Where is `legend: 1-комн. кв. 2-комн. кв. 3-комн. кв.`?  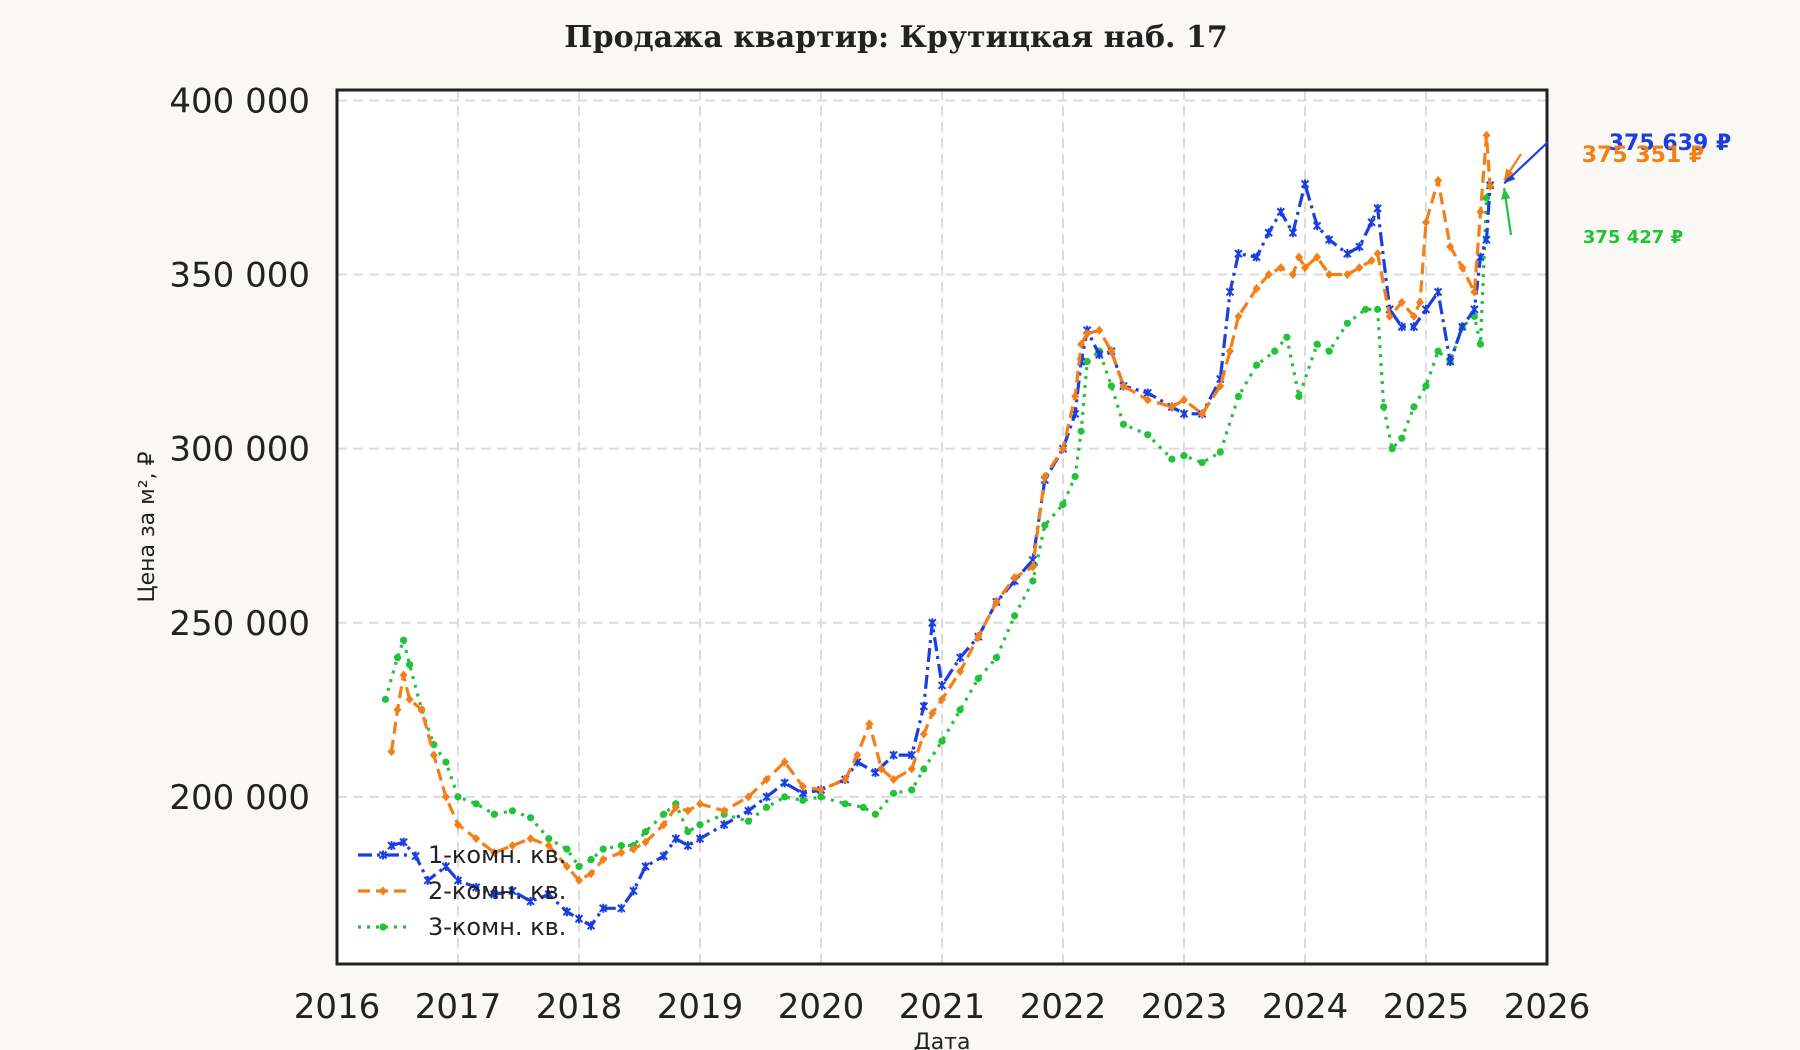 legend: 1-комн. кв. 2-комн. кв. 3-комн. кв. is located at coordinates (462, 891).